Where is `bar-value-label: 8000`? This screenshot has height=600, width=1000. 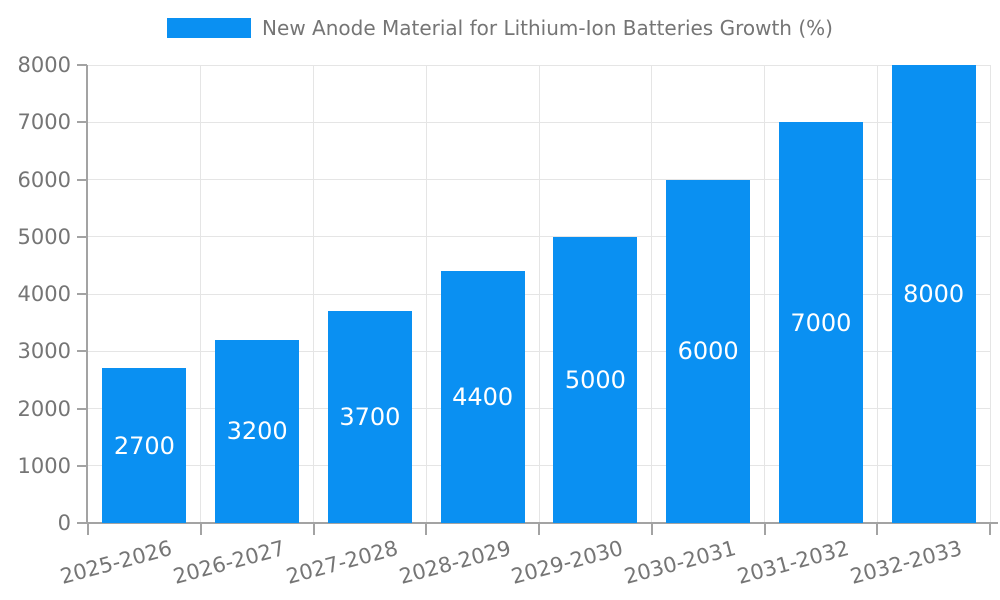 bar-value-label: 8000 is located at coordinates (934, 294).